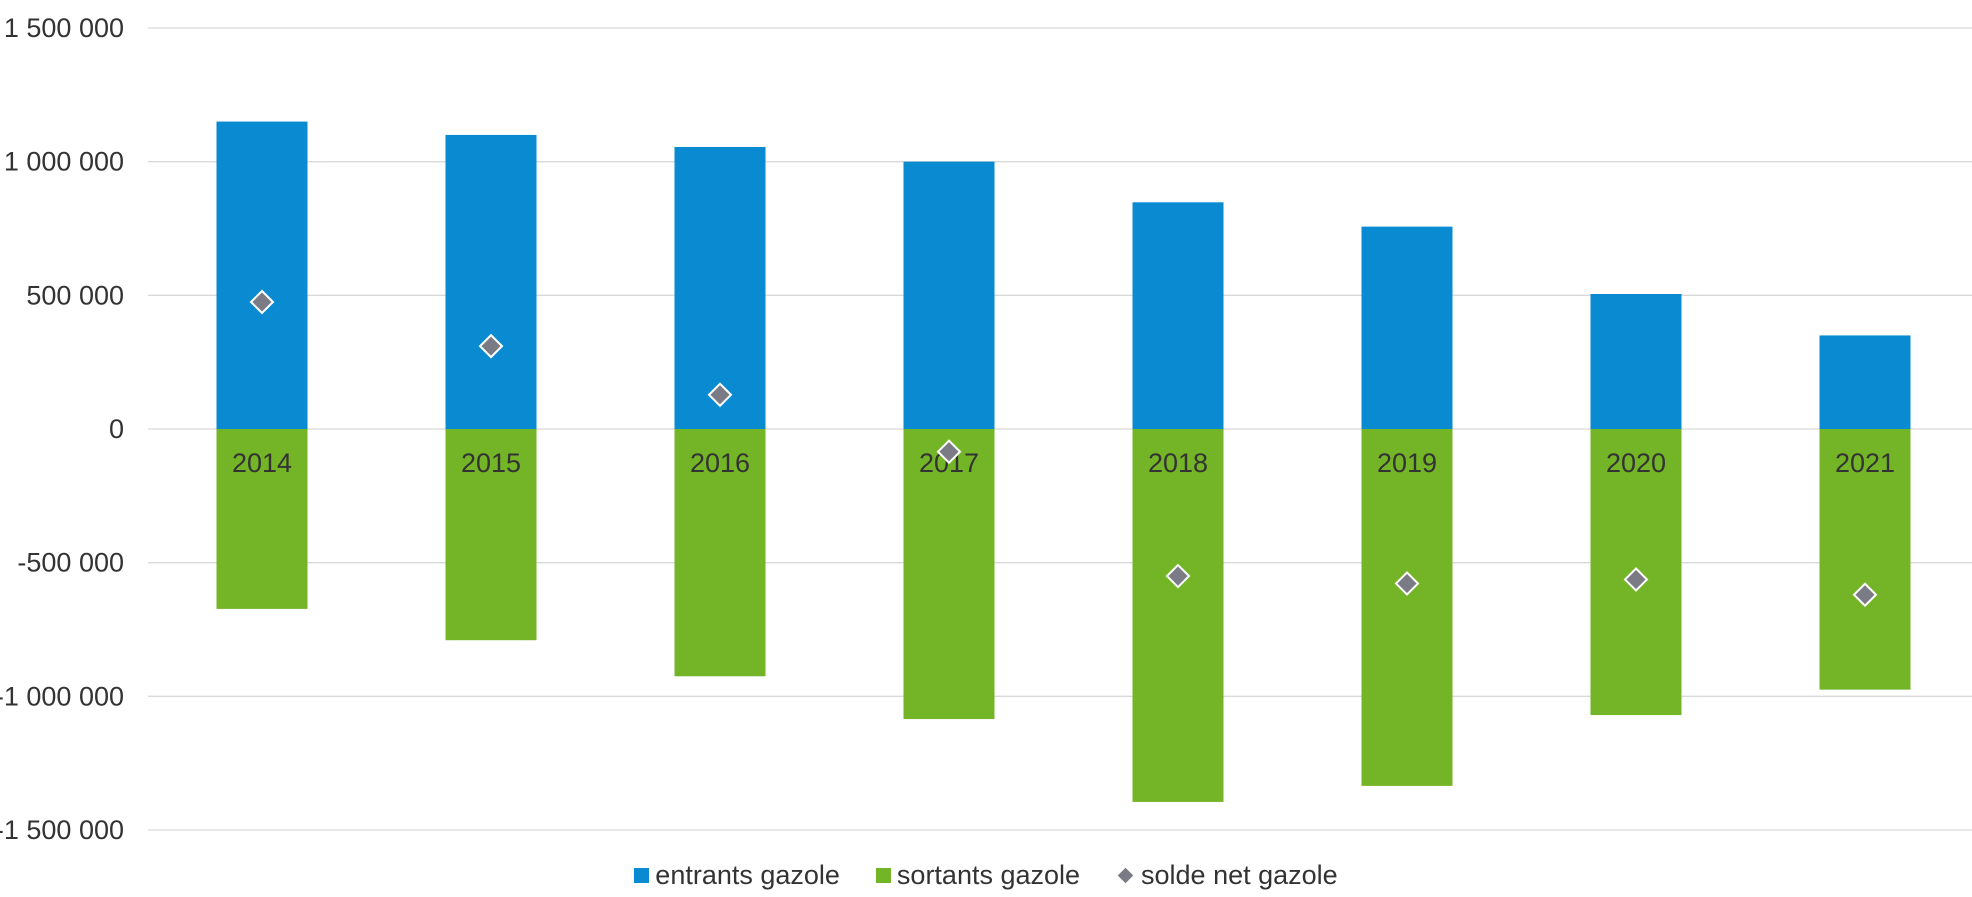 The height and width of the screenshot is (897, 1972). Describe the element at coordinates (1865, 463) in the screenshot. I see `x-category-label: 2021` at that location.